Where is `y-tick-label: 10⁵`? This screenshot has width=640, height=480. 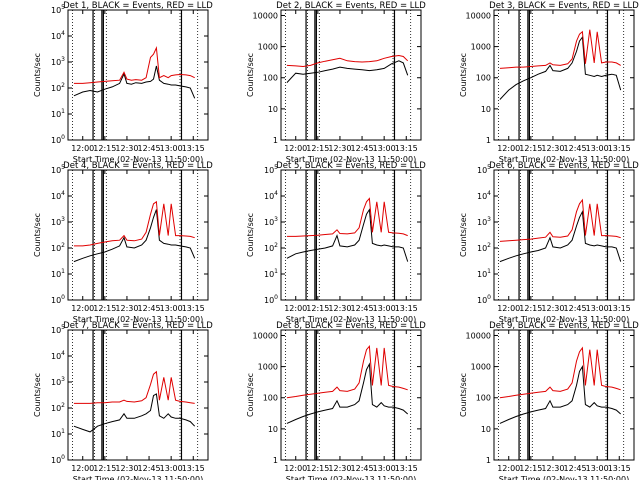
y-tick-label: 10⁵ is located at coordinates (58, 9).